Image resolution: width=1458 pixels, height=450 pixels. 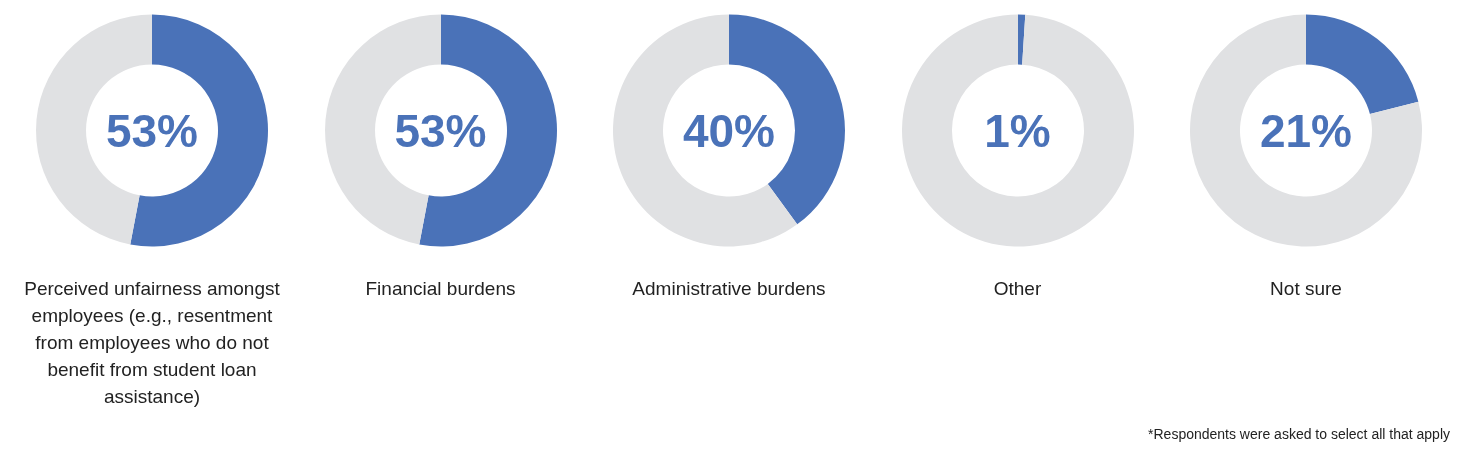 I want to click on text: Administrative burdens, so click(x=729, y=289).